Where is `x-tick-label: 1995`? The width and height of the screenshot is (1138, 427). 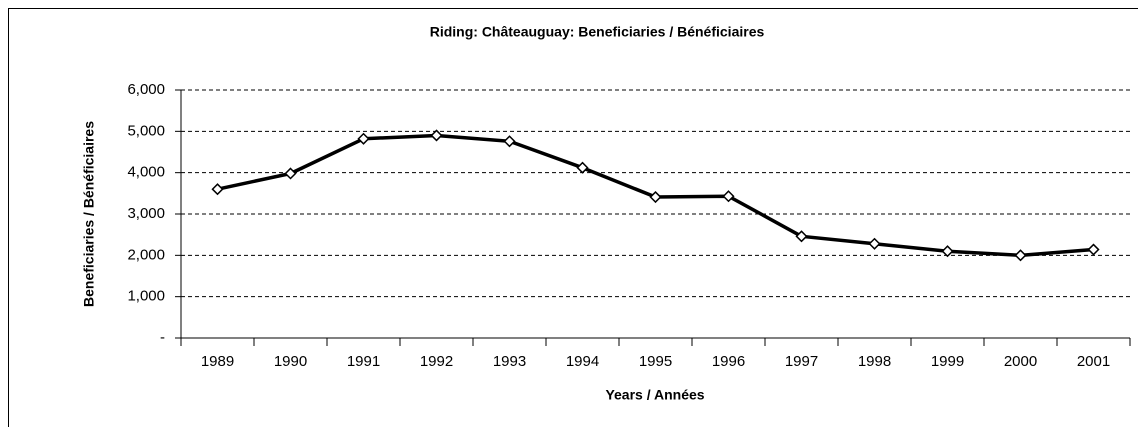
x-tick-label: 1995 is located at coordinates (655, 361).